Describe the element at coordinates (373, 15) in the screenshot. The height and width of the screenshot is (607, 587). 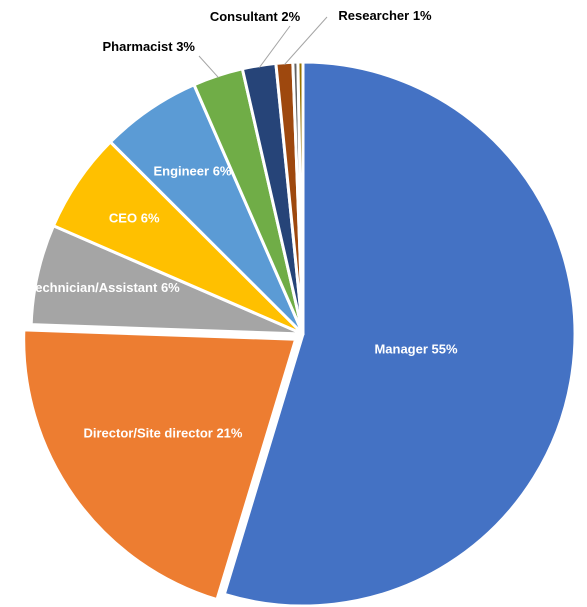
I see `label-category: Researcher` at that location.